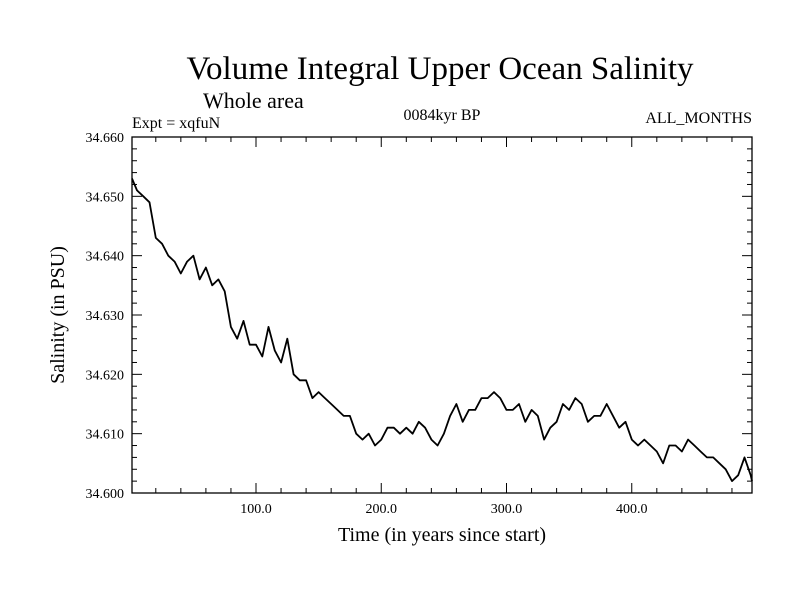 The height and width of the screenshot is (600, 800). I want to click on y-axis-label: Salinity (in PSU), so click(58, 315).